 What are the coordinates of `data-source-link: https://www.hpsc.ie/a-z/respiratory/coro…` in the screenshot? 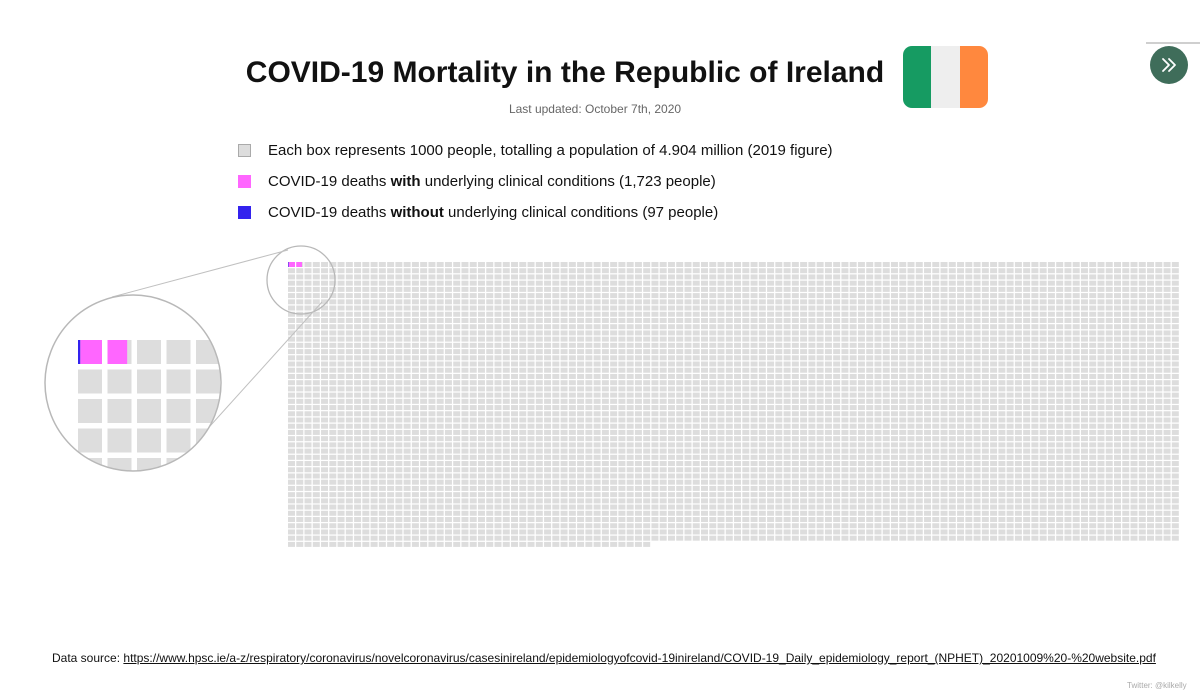 It's located at (639, 658).